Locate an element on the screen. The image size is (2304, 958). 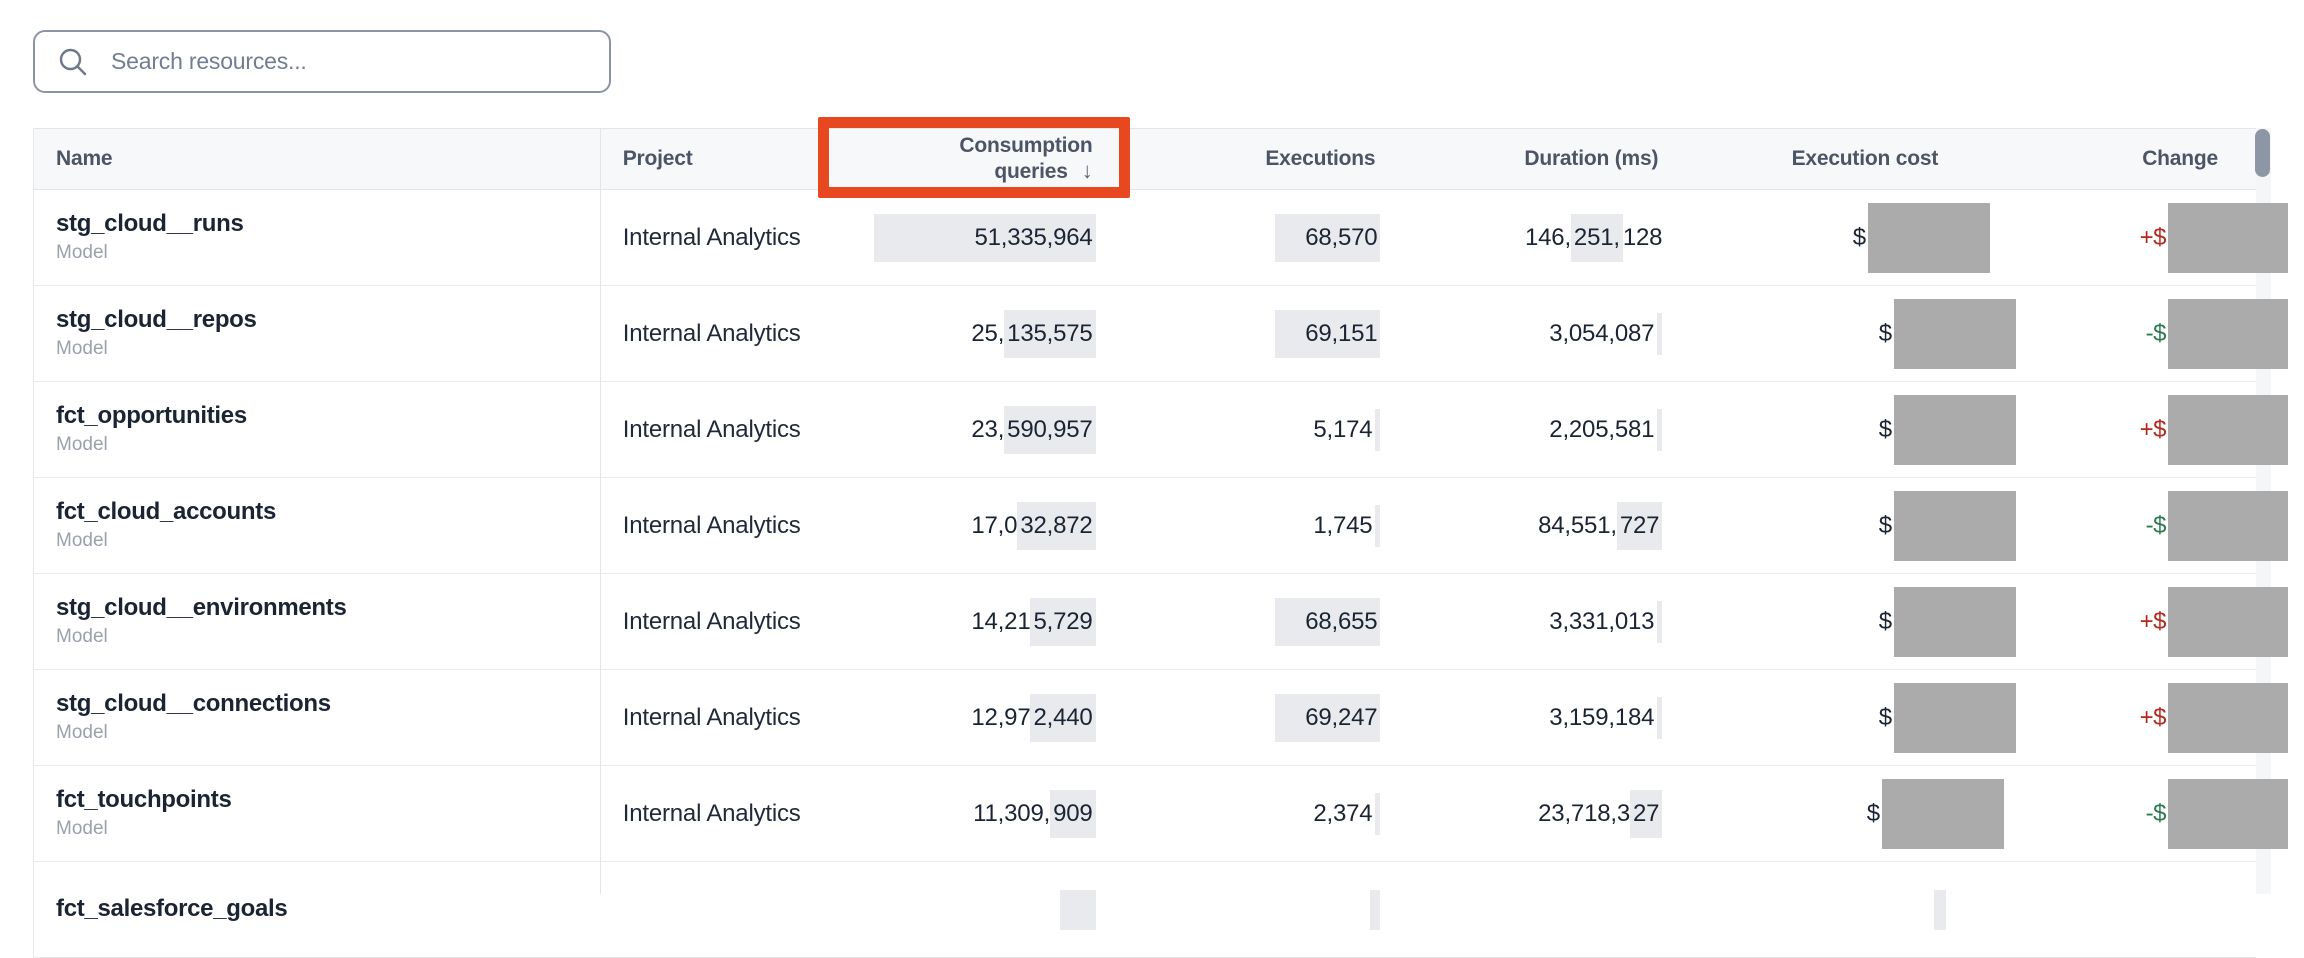
col-header-change: Change is located at coordinates (2180, 158).